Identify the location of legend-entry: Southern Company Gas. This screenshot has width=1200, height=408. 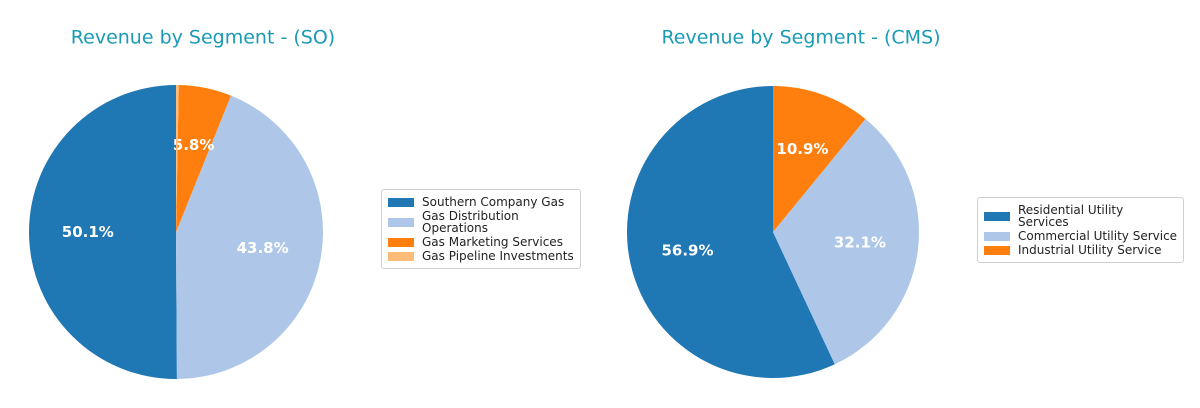
(481, 202).